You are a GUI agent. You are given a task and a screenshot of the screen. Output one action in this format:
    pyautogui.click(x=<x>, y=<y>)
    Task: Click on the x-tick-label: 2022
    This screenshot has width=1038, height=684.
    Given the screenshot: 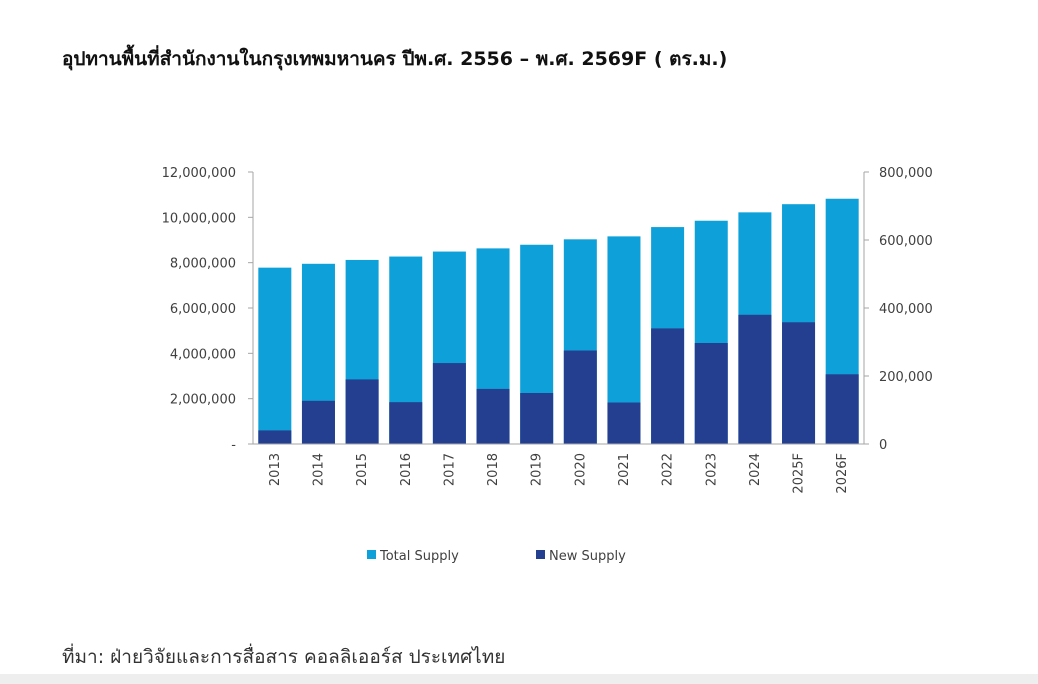 What is the action you would take?
    pyautogui.click(x=668, y=469)
    